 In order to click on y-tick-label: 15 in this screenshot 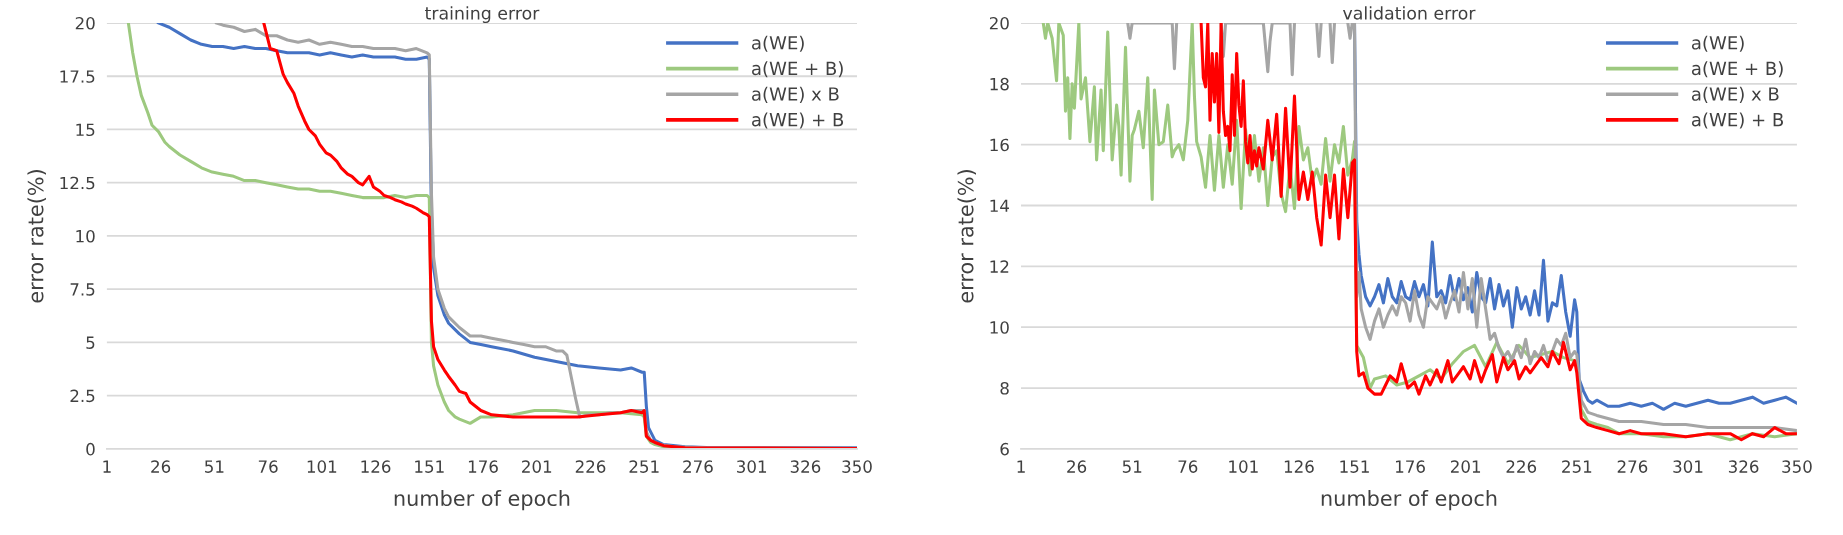, I will do `click(85, 130)`.